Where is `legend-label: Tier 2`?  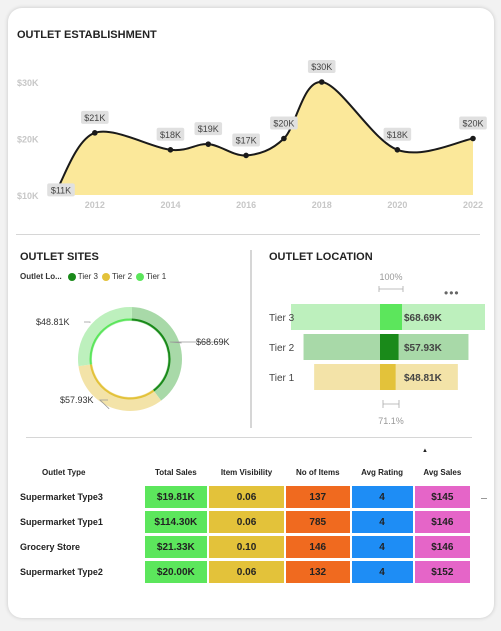
legend-label: Tier 2 is located at coordinates (122, 276).